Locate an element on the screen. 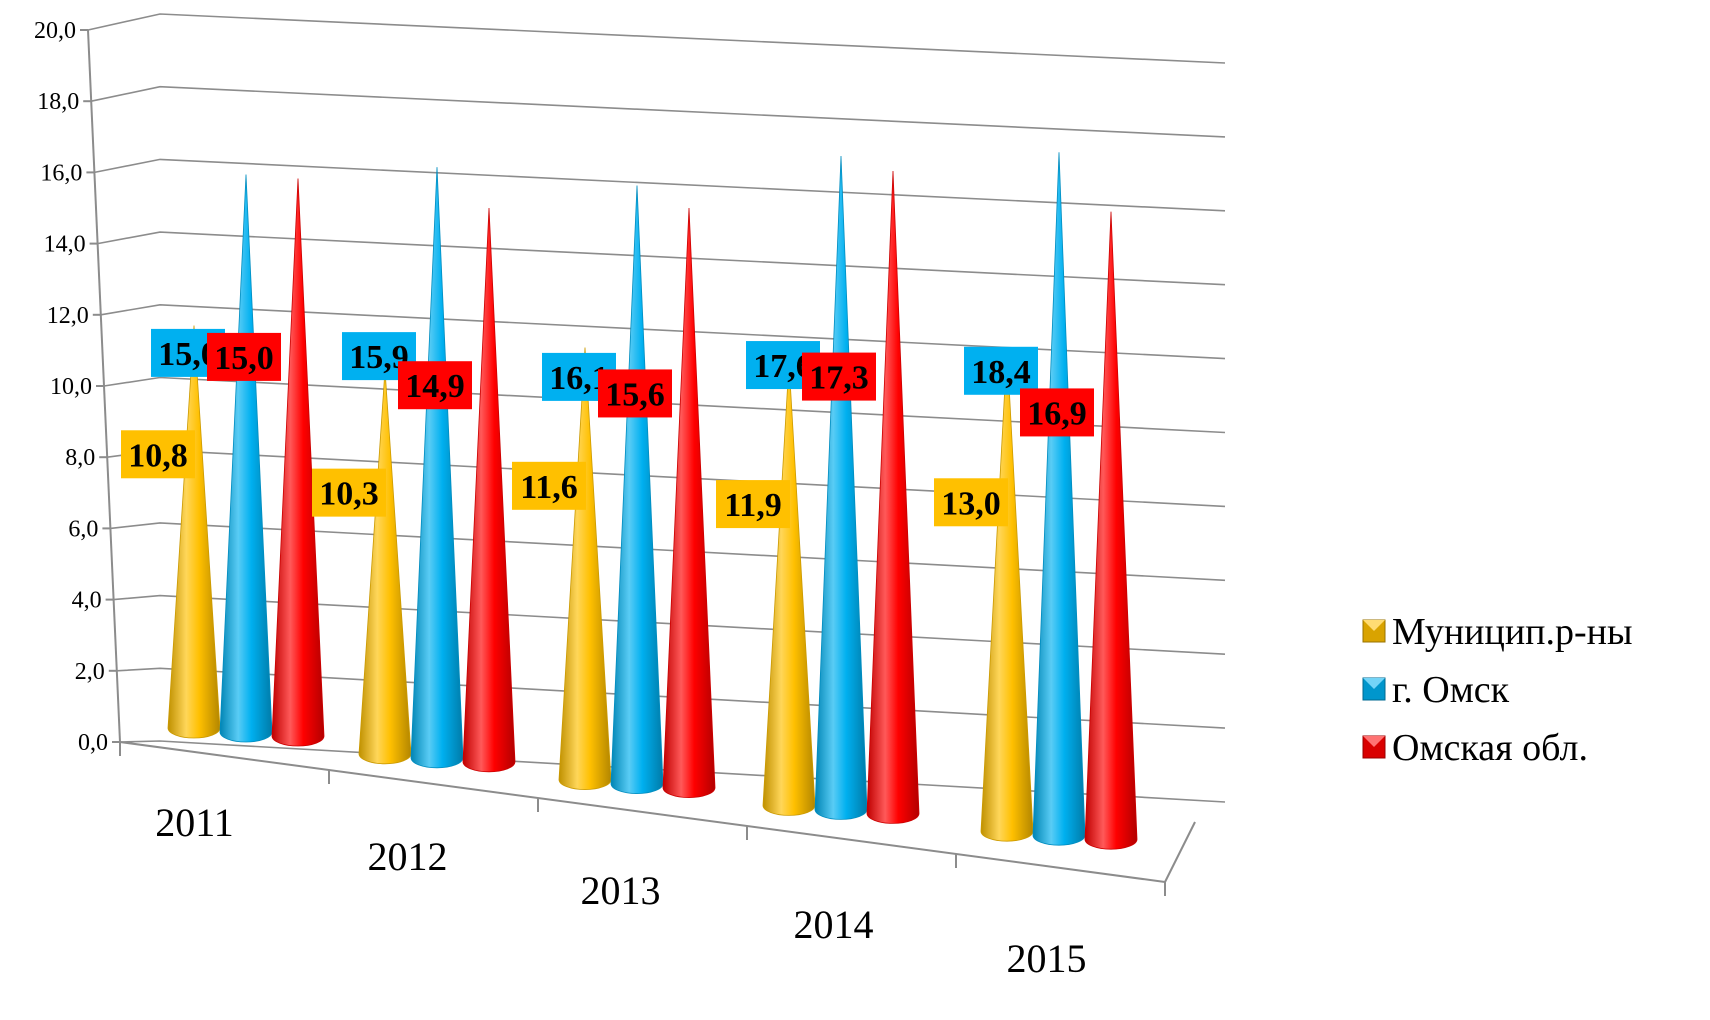  data-label: 13,0 is located at coordinates (971, 503).